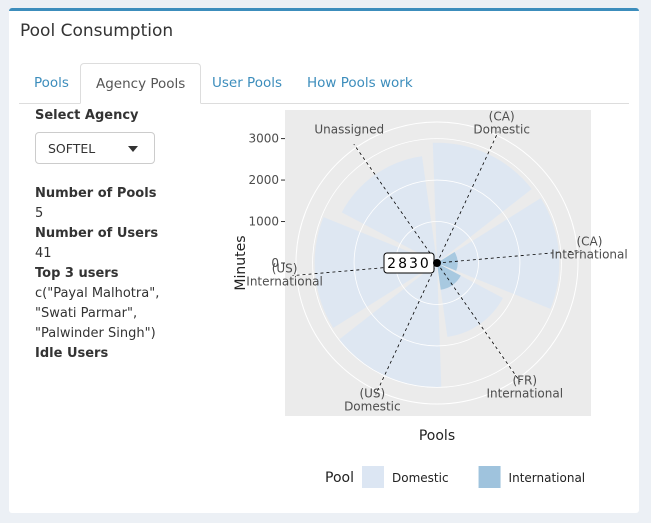 The image size is (651, 523). What do you see at coordinates (87, 115) in the screenshot?
I see `select-label: Select Agency` at bounding box center [87, 115].